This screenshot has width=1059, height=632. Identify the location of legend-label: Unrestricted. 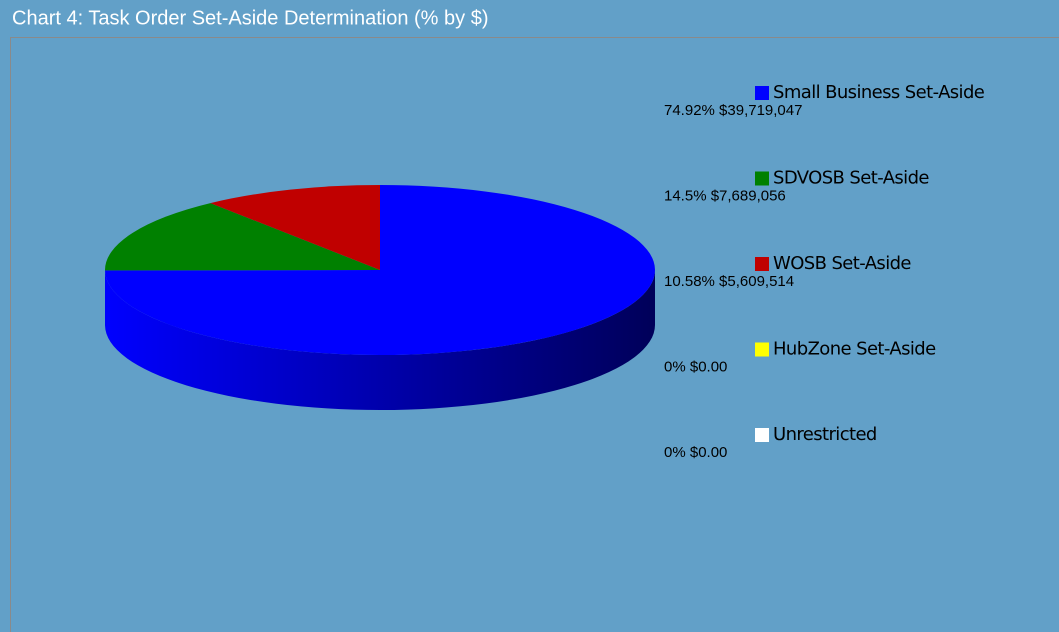
(825, 434).